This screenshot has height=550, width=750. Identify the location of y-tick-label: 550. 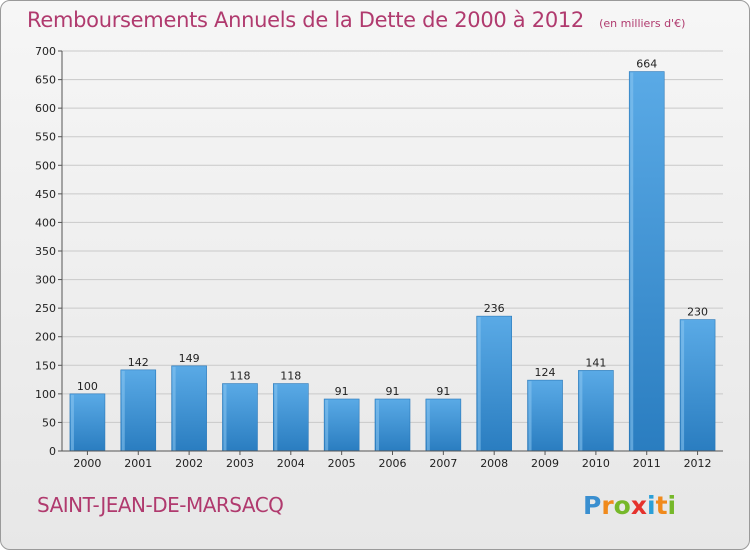
(45, 137).